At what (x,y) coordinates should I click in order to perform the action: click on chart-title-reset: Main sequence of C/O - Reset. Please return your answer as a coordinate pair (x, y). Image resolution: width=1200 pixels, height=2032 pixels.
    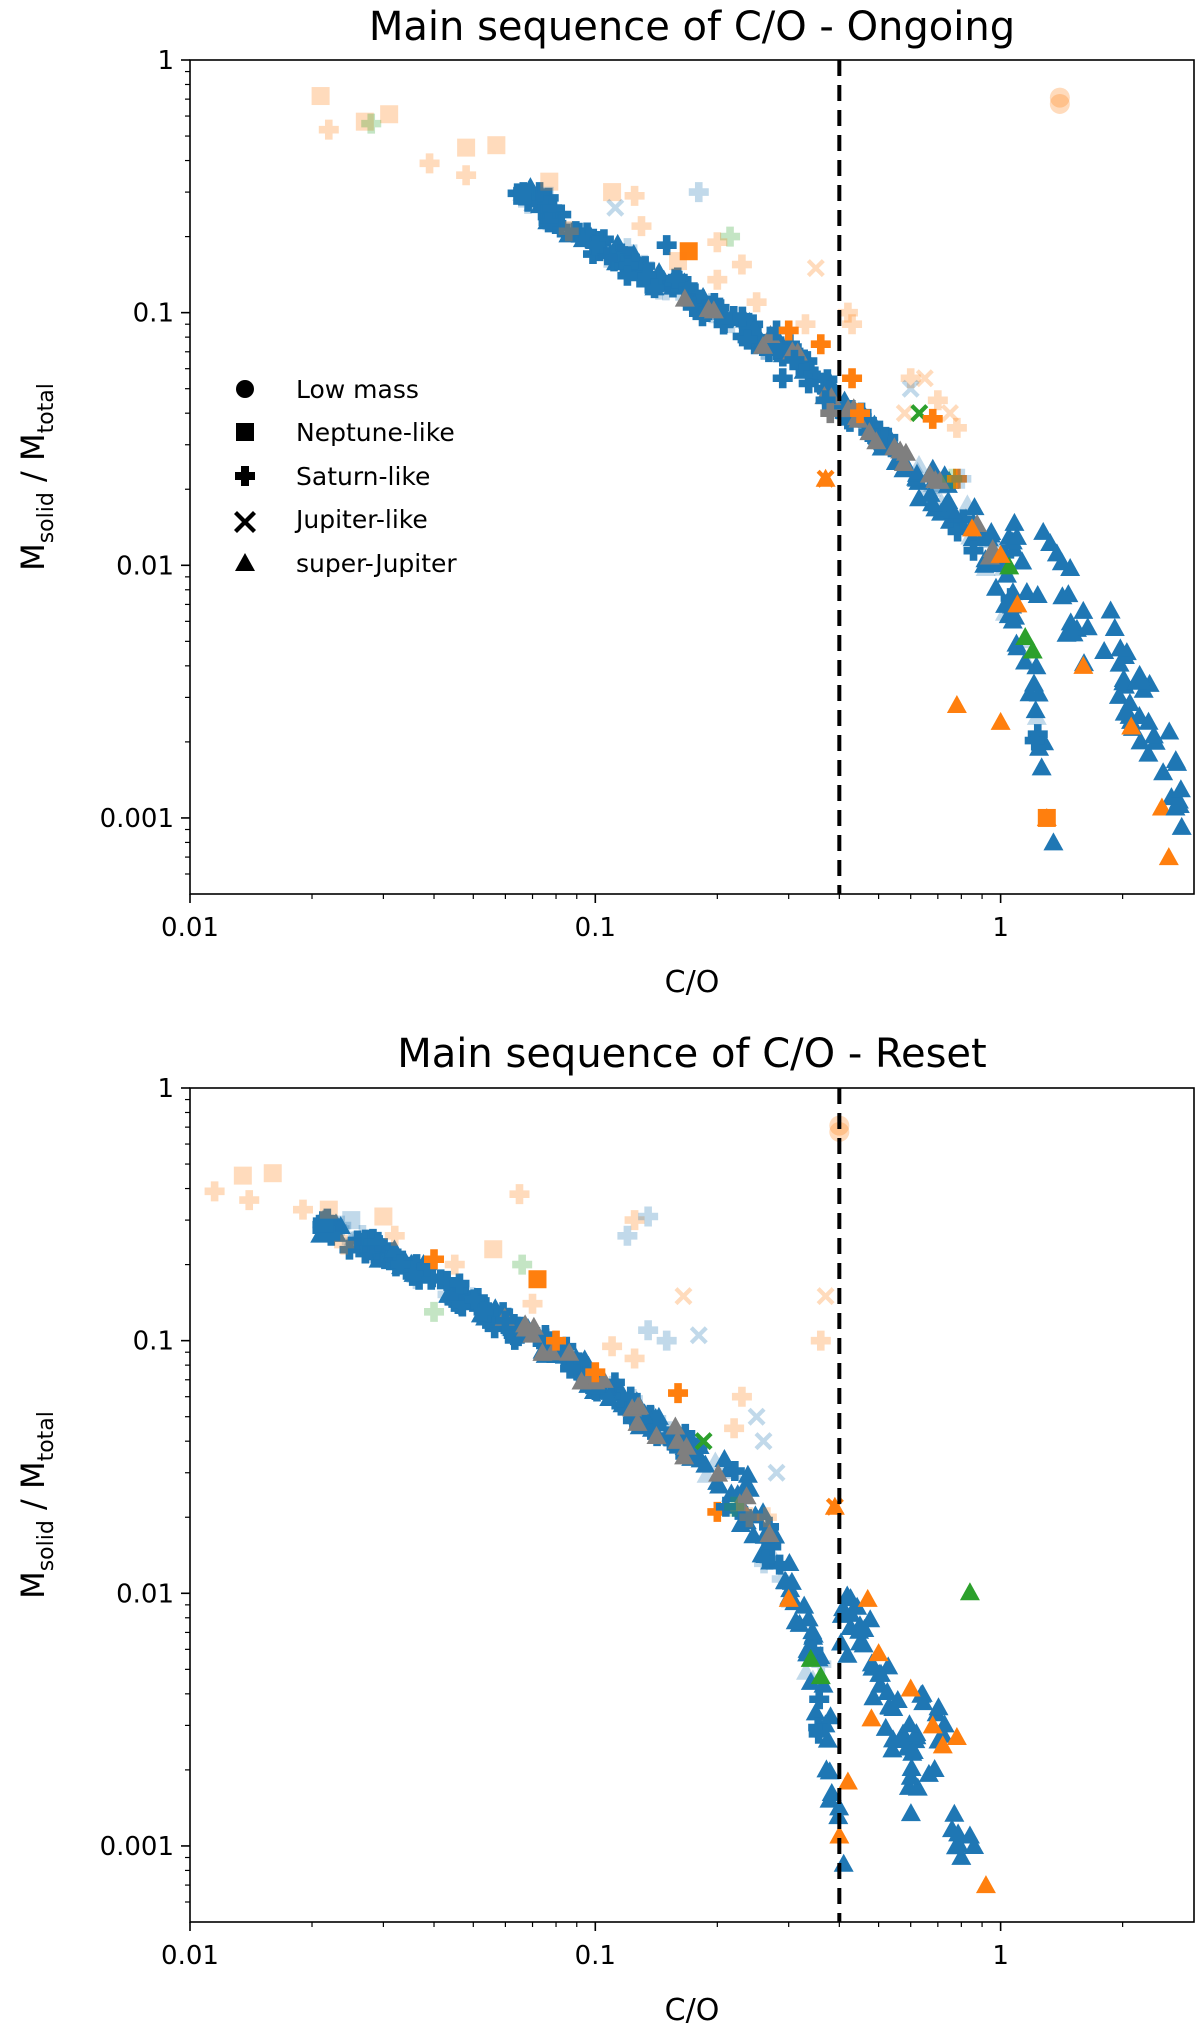
    Looking at the image, I should click on (691, 1054).